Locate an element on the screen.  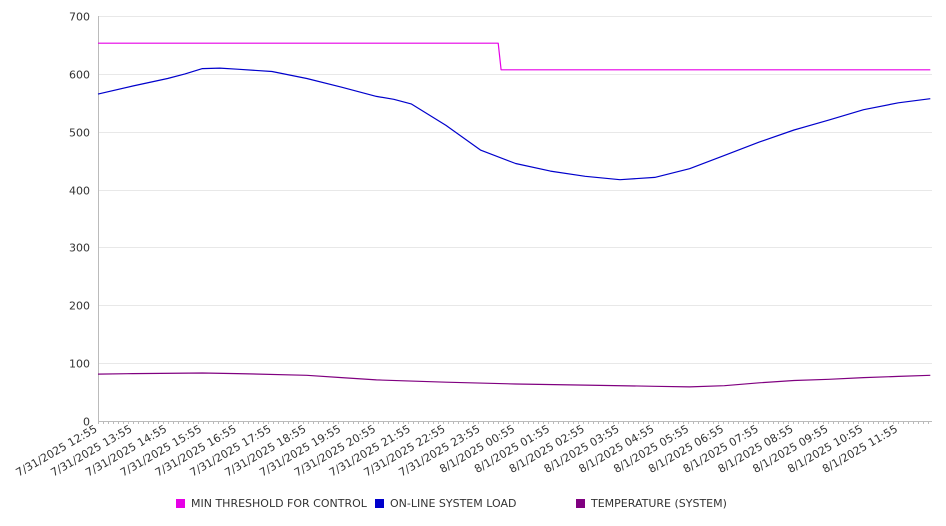
legend-item-system-load: ON-LINE SYSTEM LOAD is located at coordinates (445, 503).